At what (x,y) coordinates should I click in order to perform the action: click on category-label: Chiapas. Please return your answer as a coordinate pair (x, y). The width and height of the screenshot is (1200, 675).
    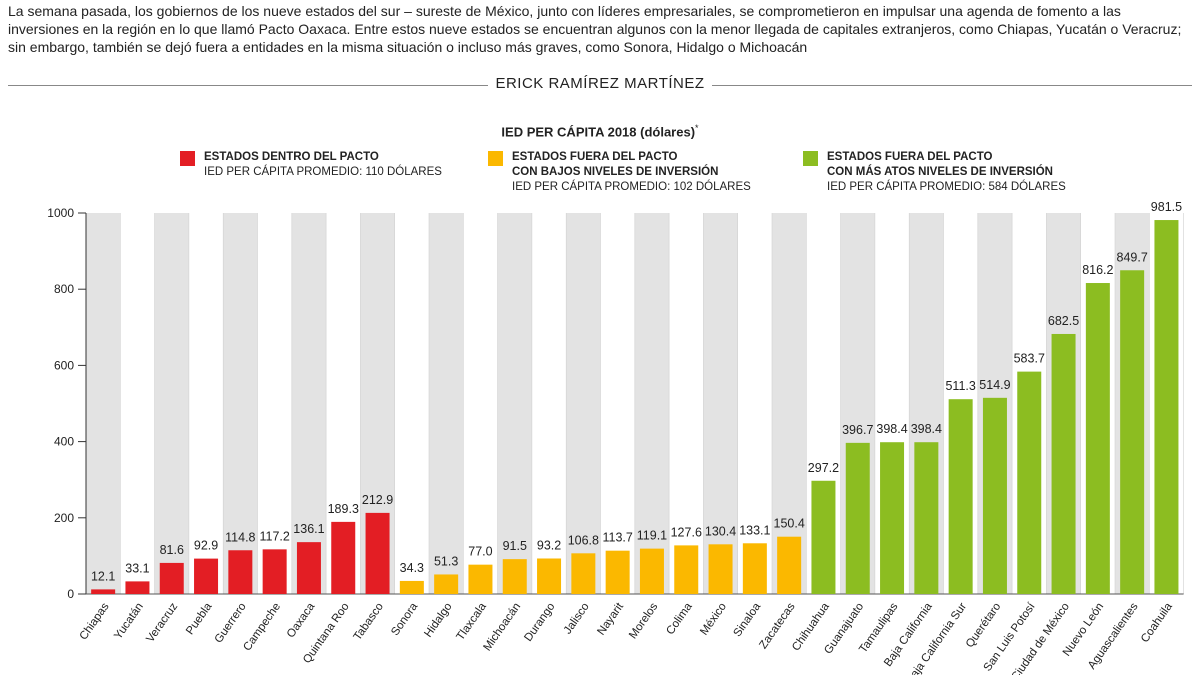
    Looking at the image, I should click on (95, 622).